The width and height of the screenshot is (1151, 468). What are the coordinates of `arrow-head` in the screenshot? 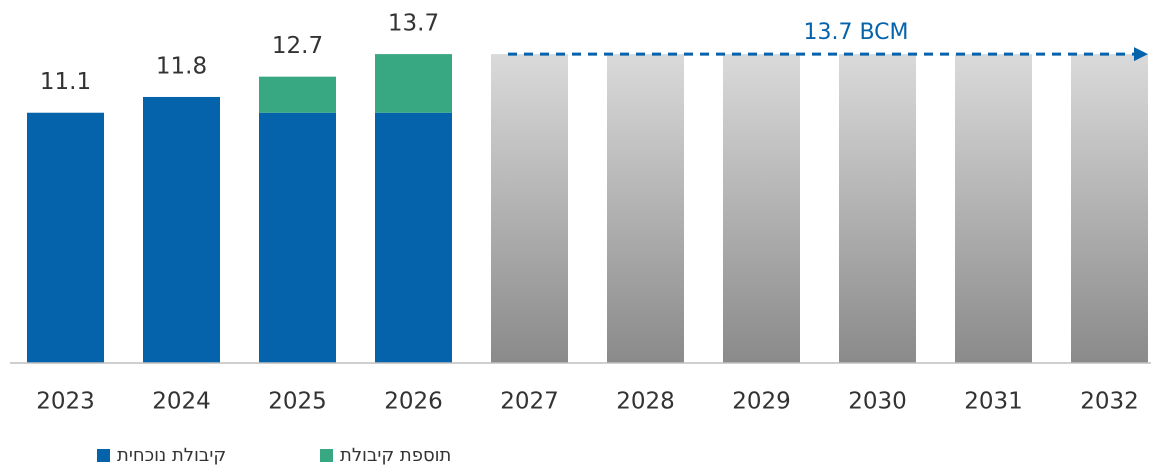 It's located at (1141, 54).